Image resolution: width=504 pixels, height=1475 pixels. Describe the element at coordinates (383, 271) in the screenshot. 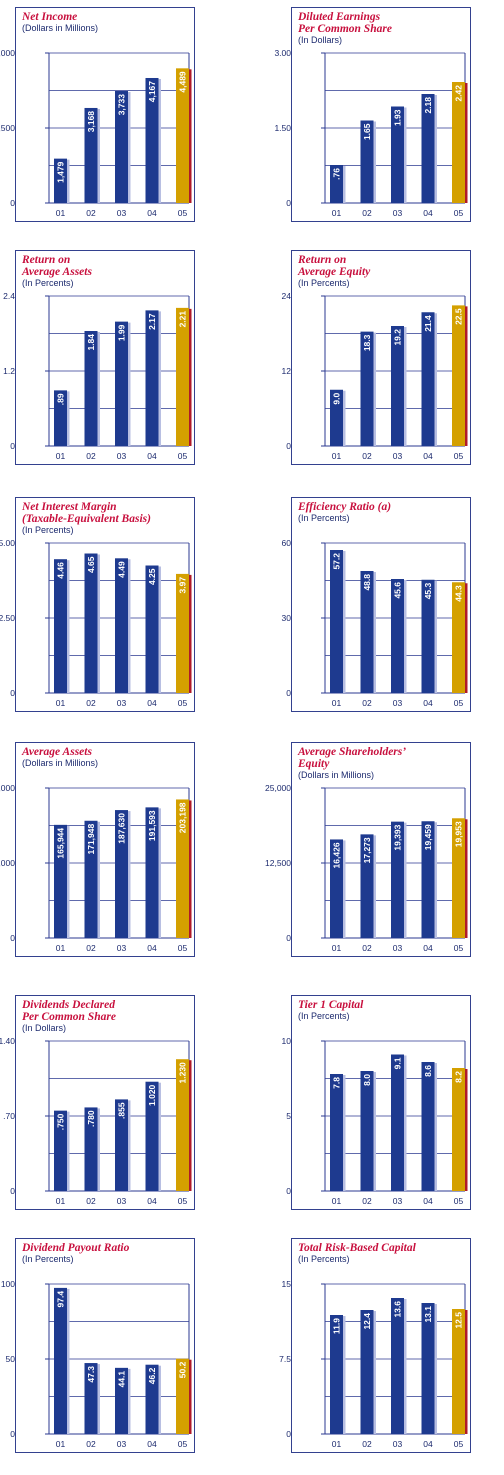

I see `chart-title: Return on Average Equity (In Percents)` at that location.